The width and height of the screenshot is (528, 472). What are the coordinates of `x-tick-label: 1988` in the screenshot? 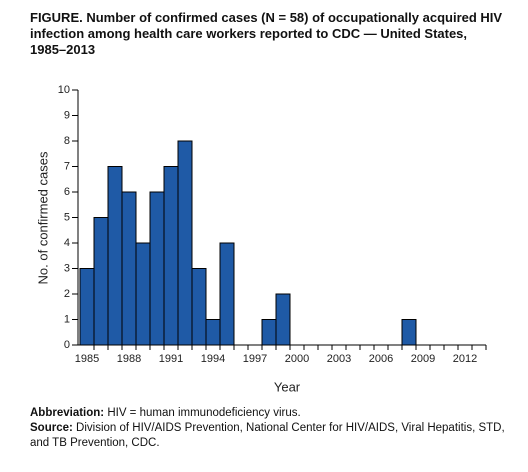 It's located at (129, 359).